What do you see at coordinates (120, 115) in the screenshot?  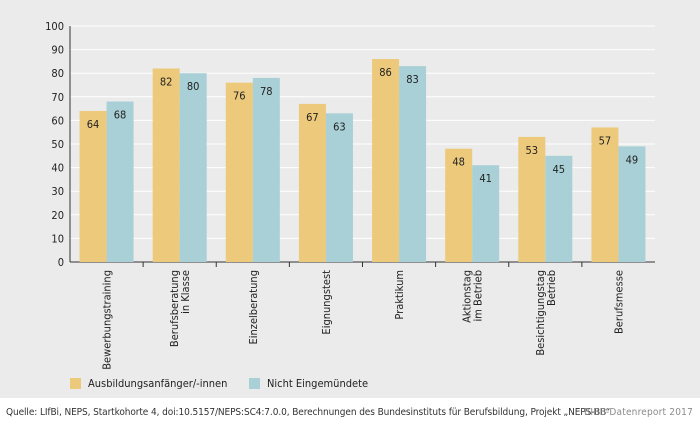 I see `data-label: 68` at bounding box center [120, 115].